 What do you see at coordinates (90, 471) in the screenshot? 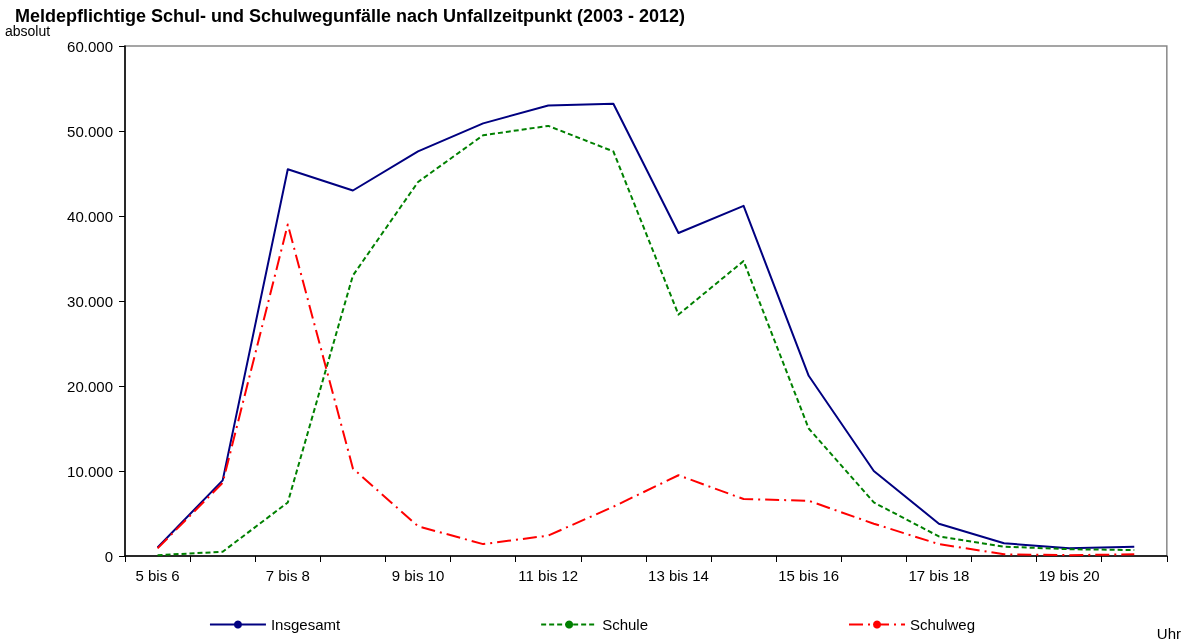
I see `y-tick-label: 10.000` at bounding box center [90, 471].